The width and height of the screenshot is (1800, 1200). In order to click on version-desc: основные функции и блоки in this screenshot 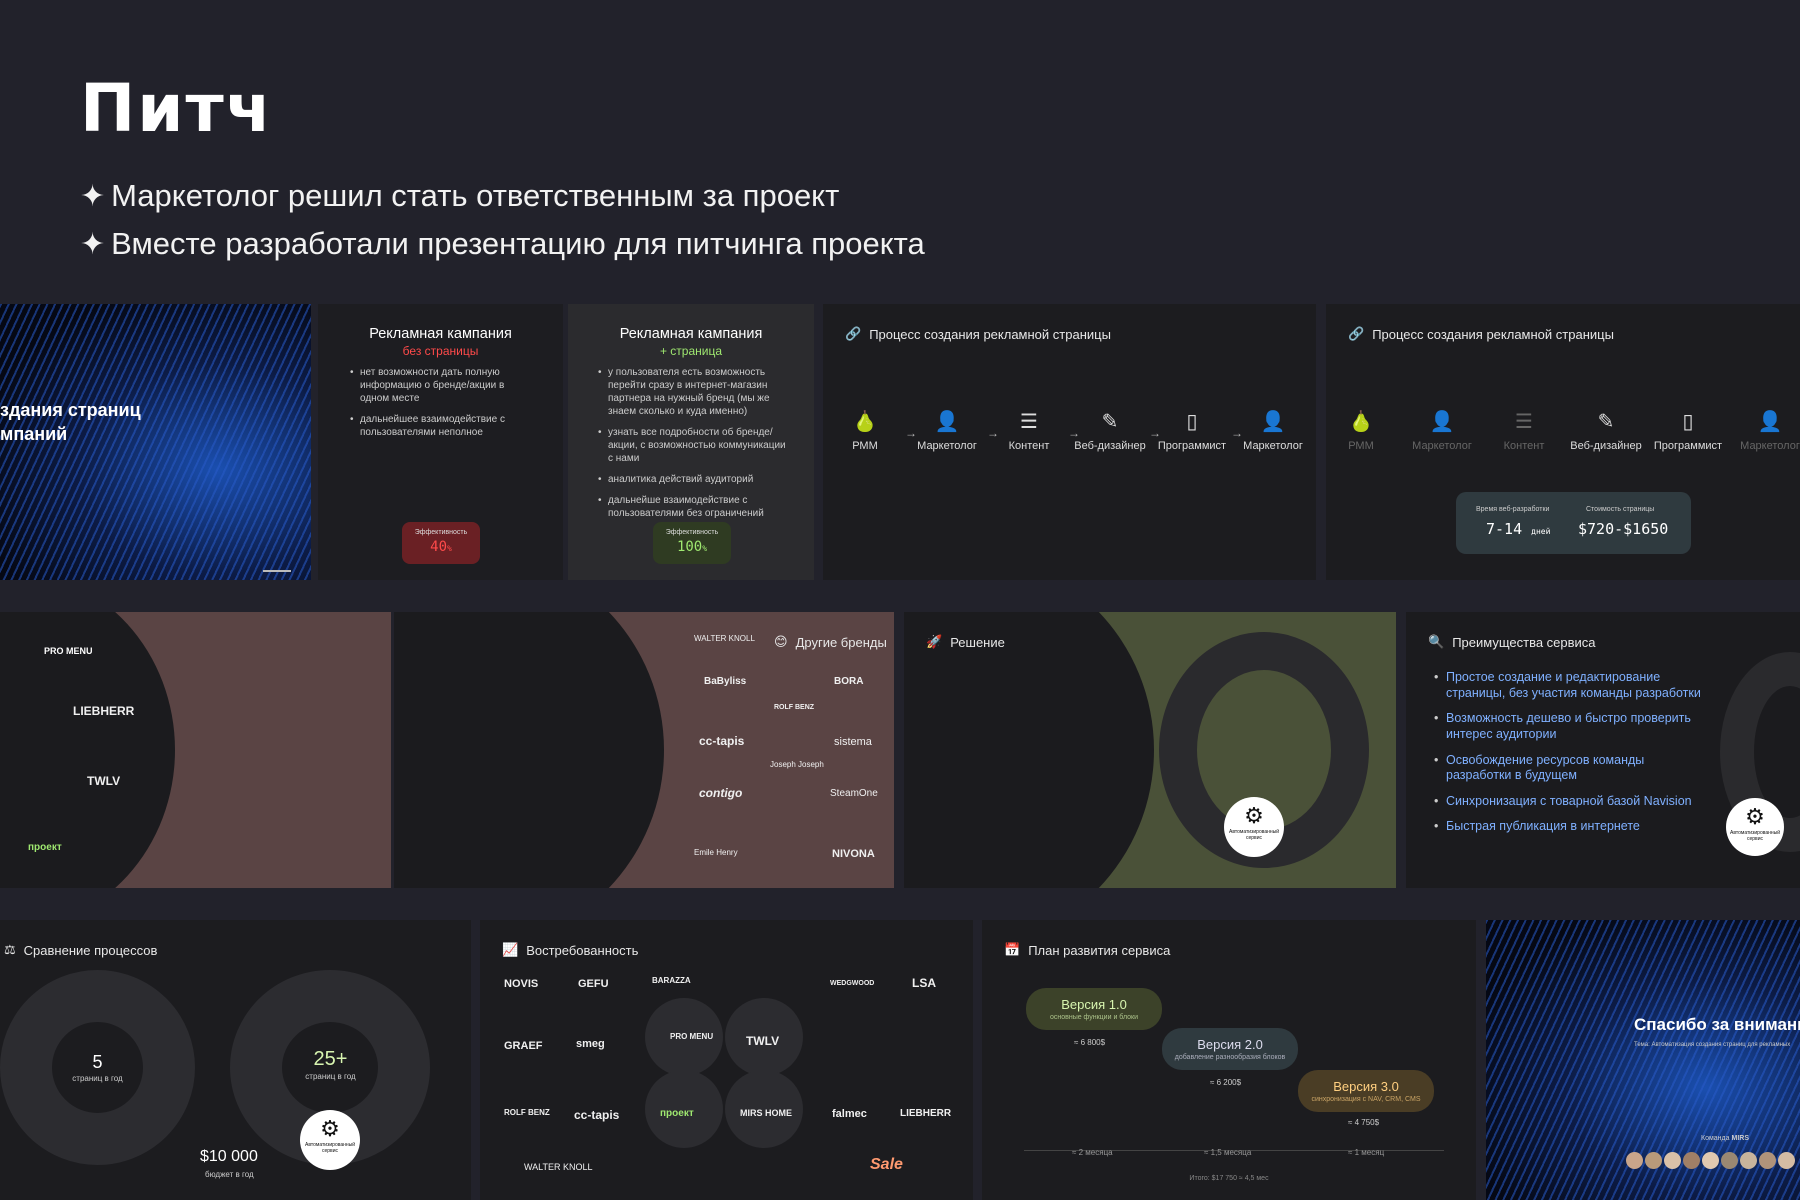, I will do `click(1094, 1017)`.